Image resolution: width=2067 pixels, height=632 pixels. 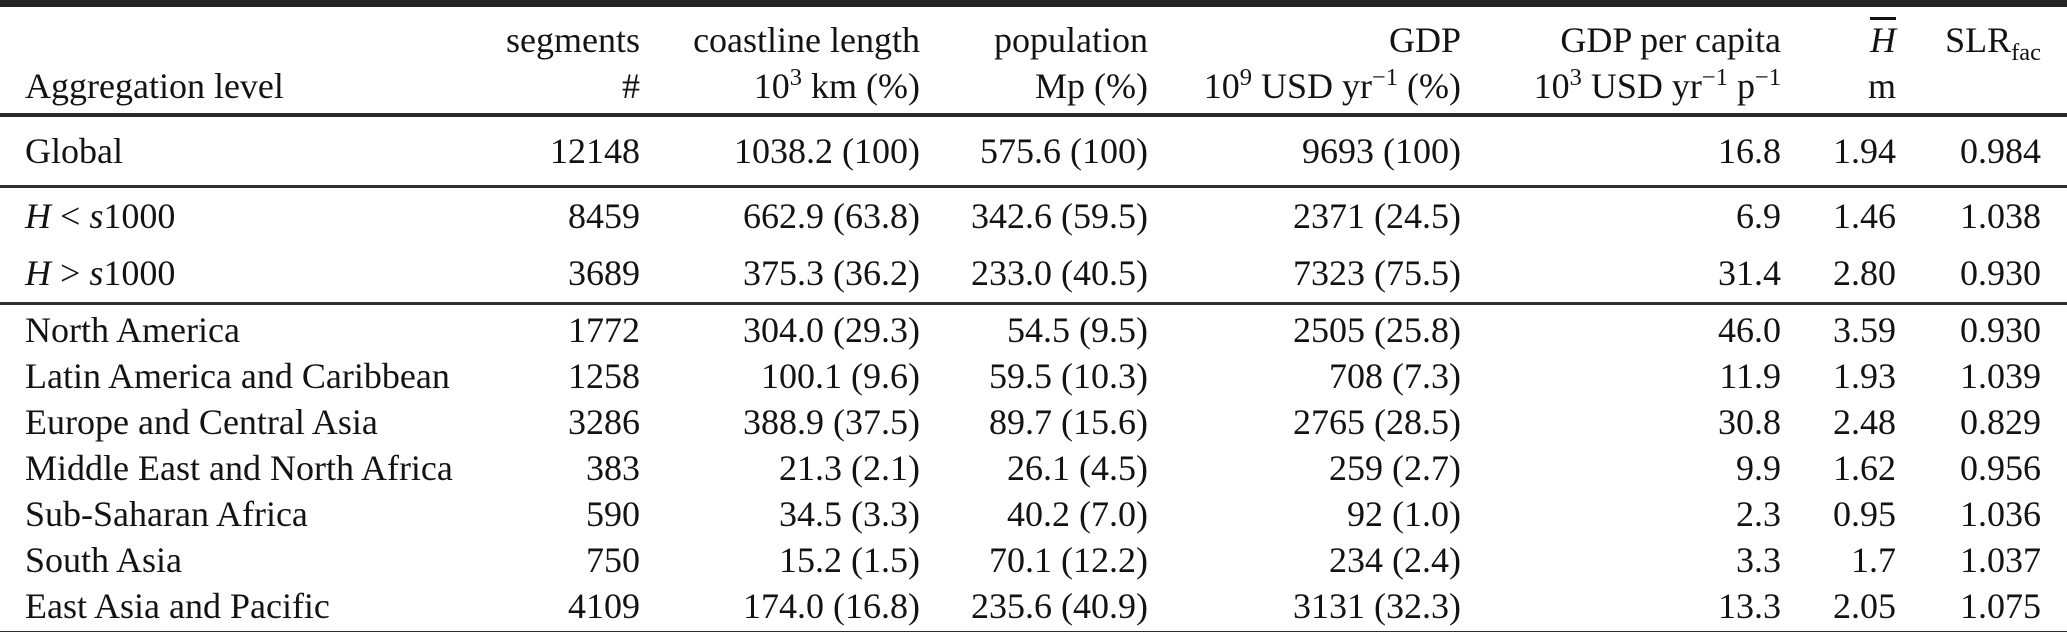 I want to click on cell-gdp: 2765 (28.5), so click(x=1377, y=422).